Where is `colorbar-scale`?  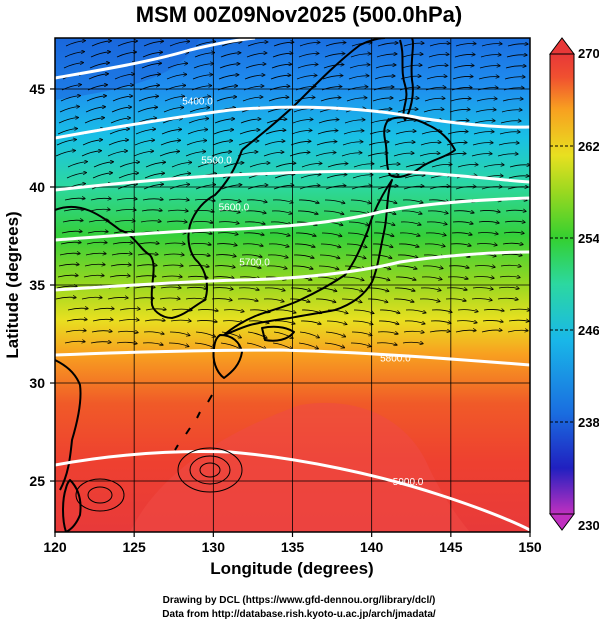 colorbar-scale is located at coordinates (562, 284).